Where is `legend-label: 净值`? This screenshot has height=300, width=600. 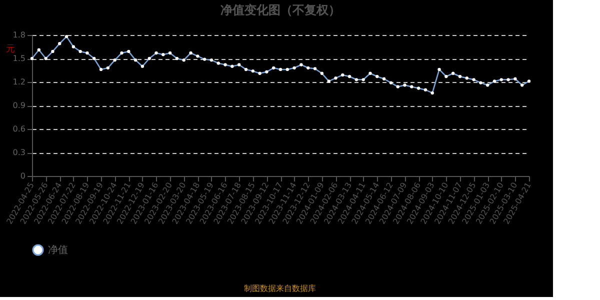 legend-label: 净值 is located at coordinates (58, 250).